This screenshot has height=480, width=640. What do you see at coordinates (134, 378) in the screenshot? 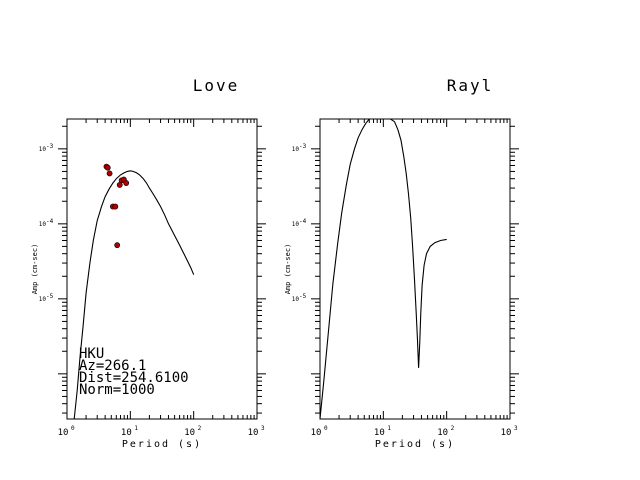
I see `annotation-line: Dist=254.6100` at bounding box center [134, 378].